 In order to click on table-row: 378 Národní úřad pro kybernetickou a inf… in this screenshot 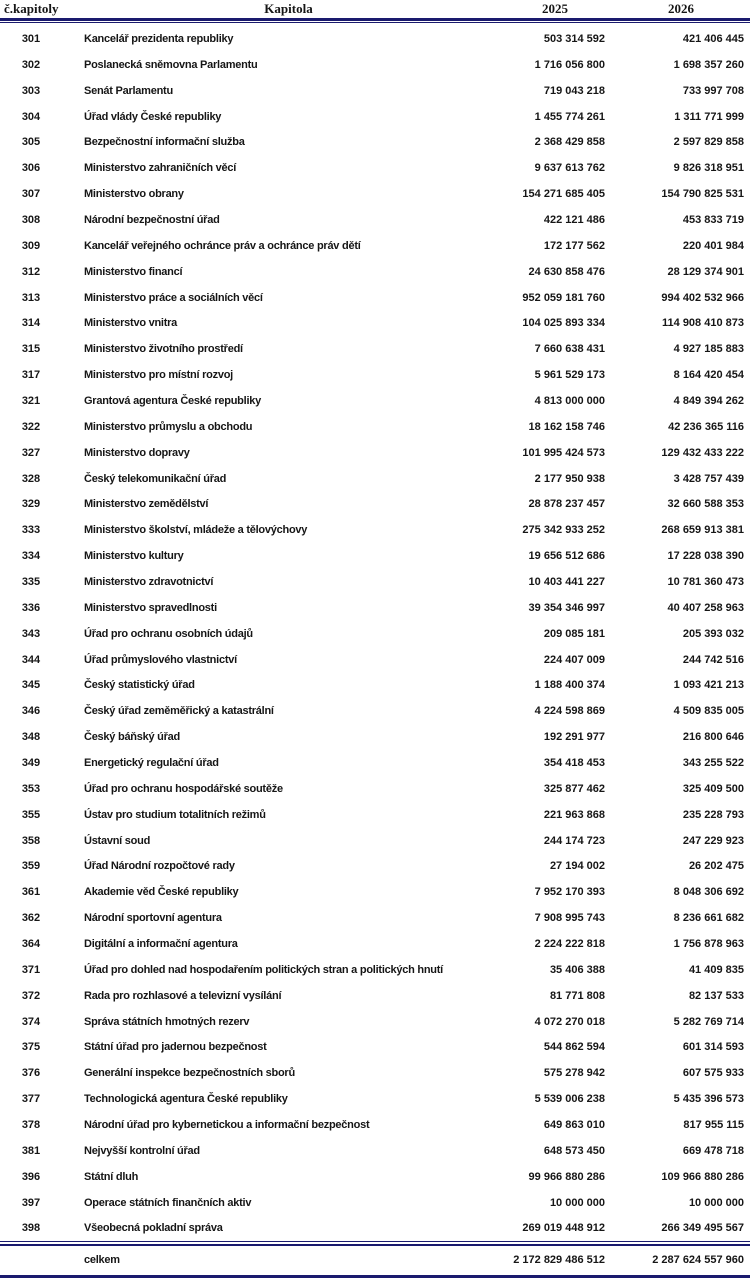, I will do `click(375, 1125)`.